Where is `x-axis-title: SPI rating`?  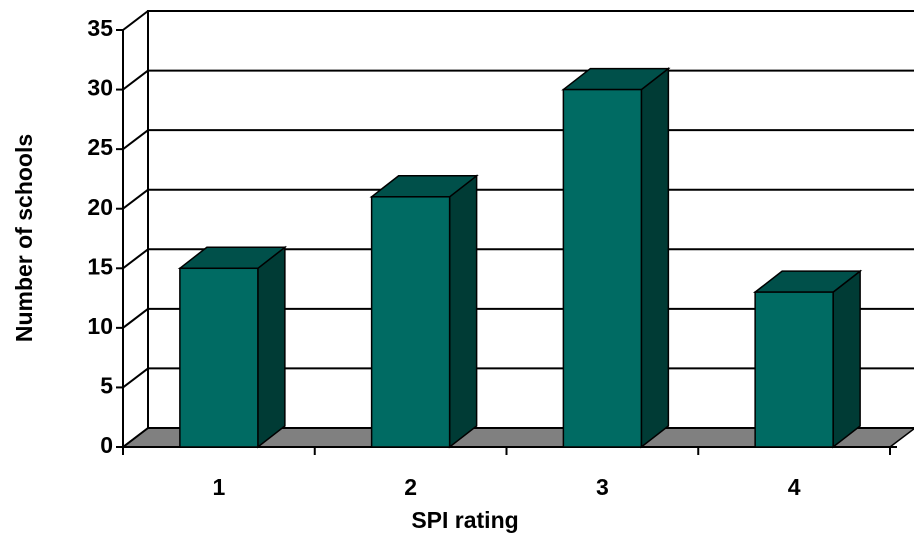 x-axis-title: SPI rating is located at coordinates (464, 520).